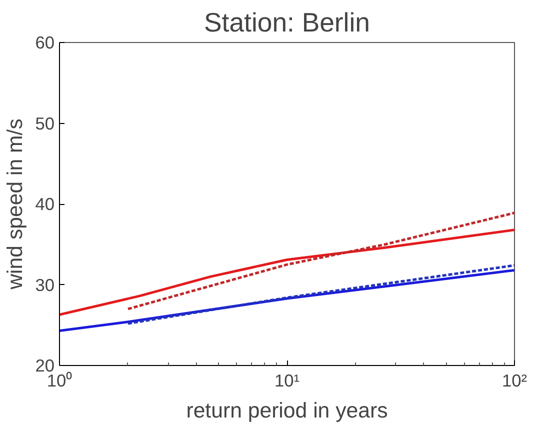 The height and width of the screenshot is (425, 534). What do you see at coordinates (45, 123) in the screenshot?
I see `y-tick-label: 50` at bounding box center [45, 123].